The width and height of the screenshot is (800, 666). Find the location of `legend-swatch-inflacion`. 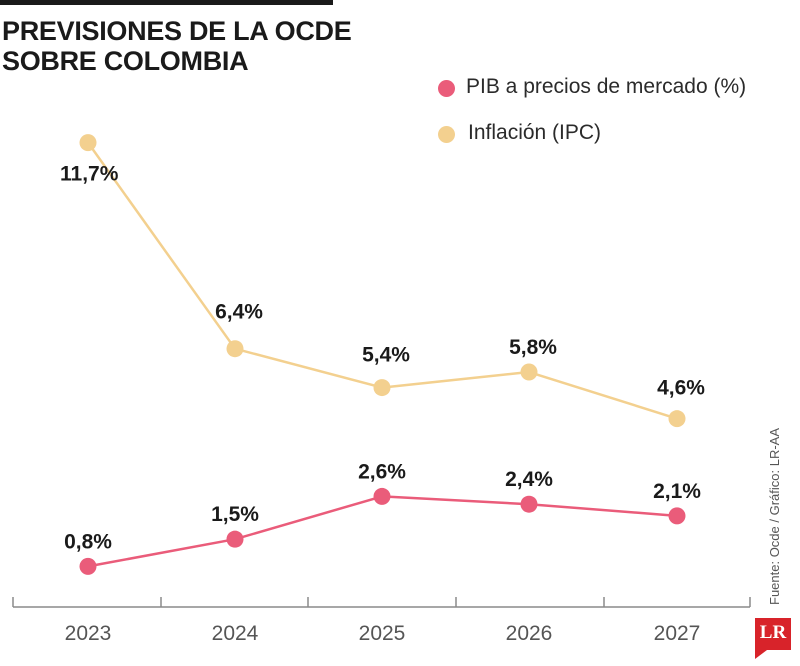

legend-swatch-inflacion is located at coordinates (446, 134).